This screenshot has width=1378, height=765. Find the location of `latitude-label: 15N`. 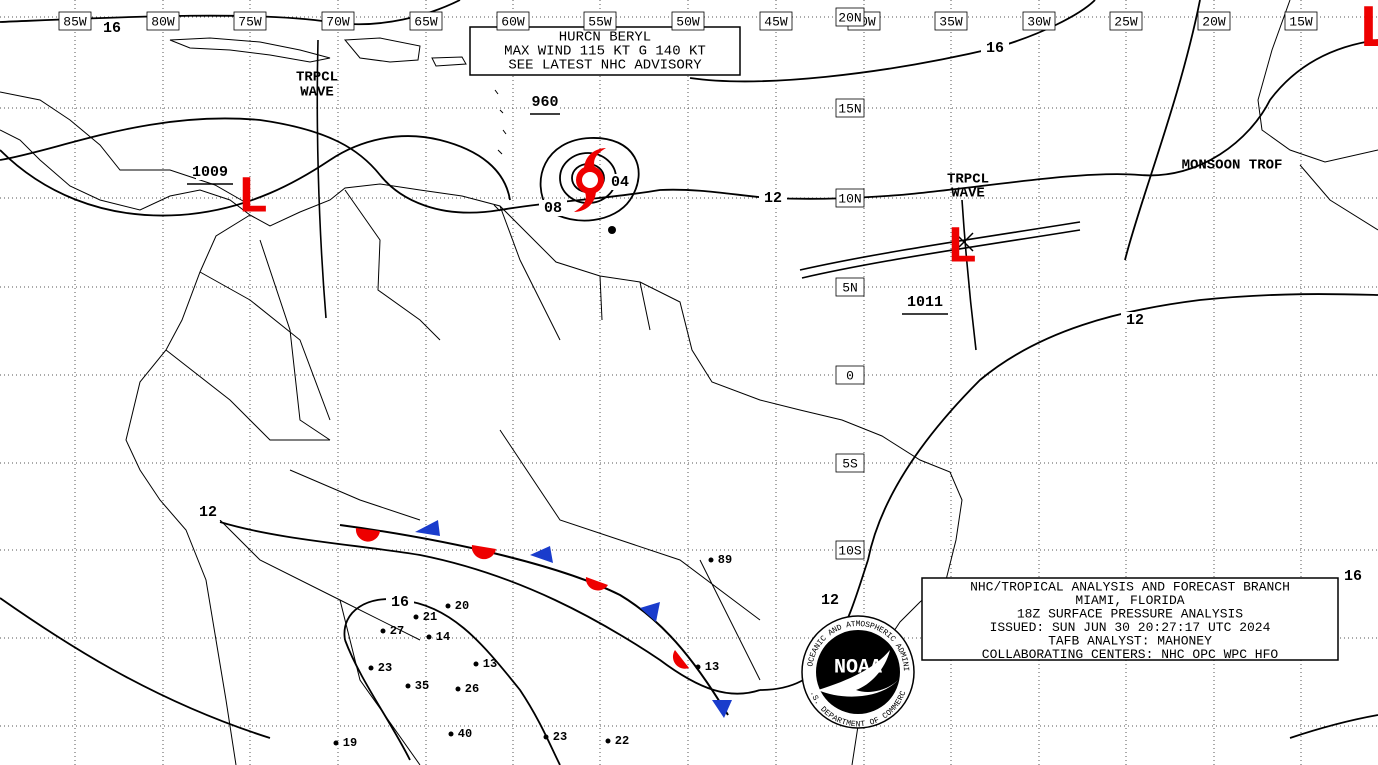

latitude-label: 15N is located at coordinates (849, 108).